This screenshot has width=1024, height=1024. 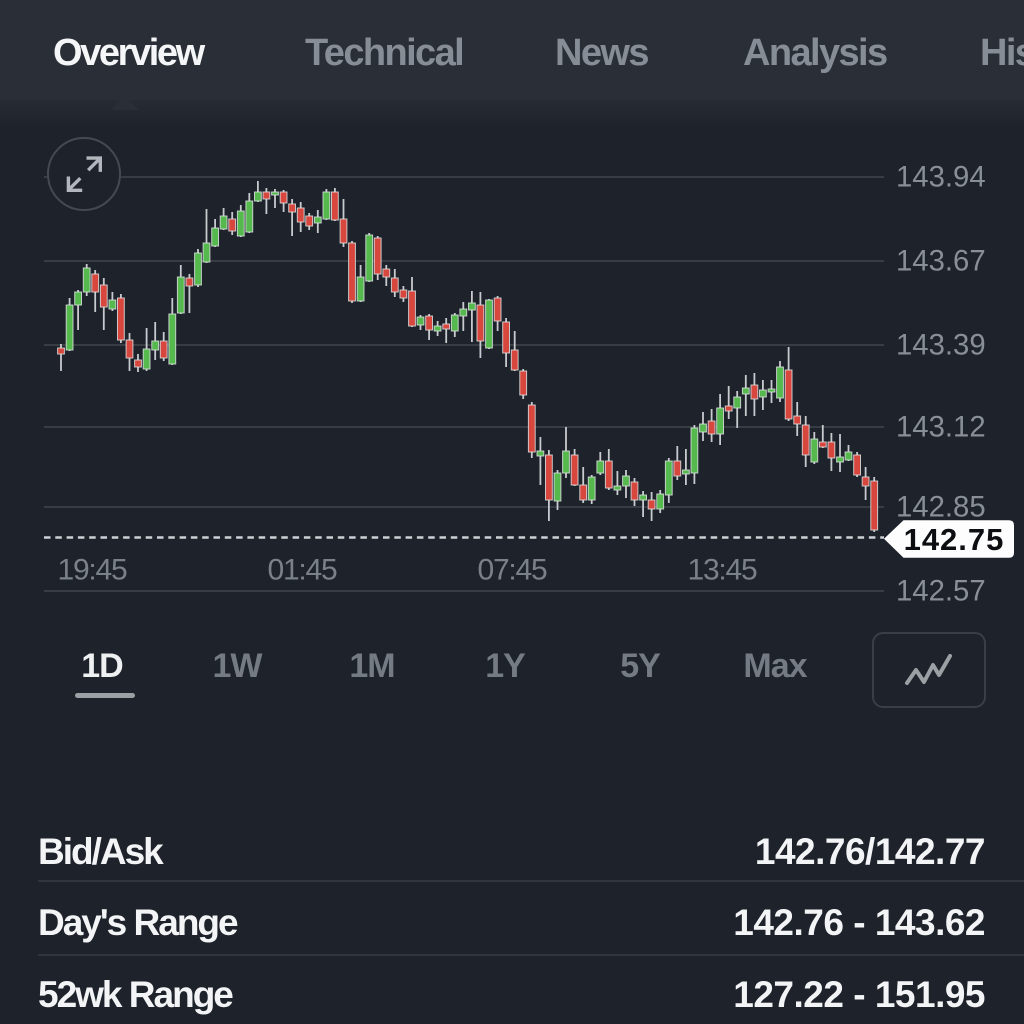 I want to click on svg-text: 142.57, so click(x=941, y=591).